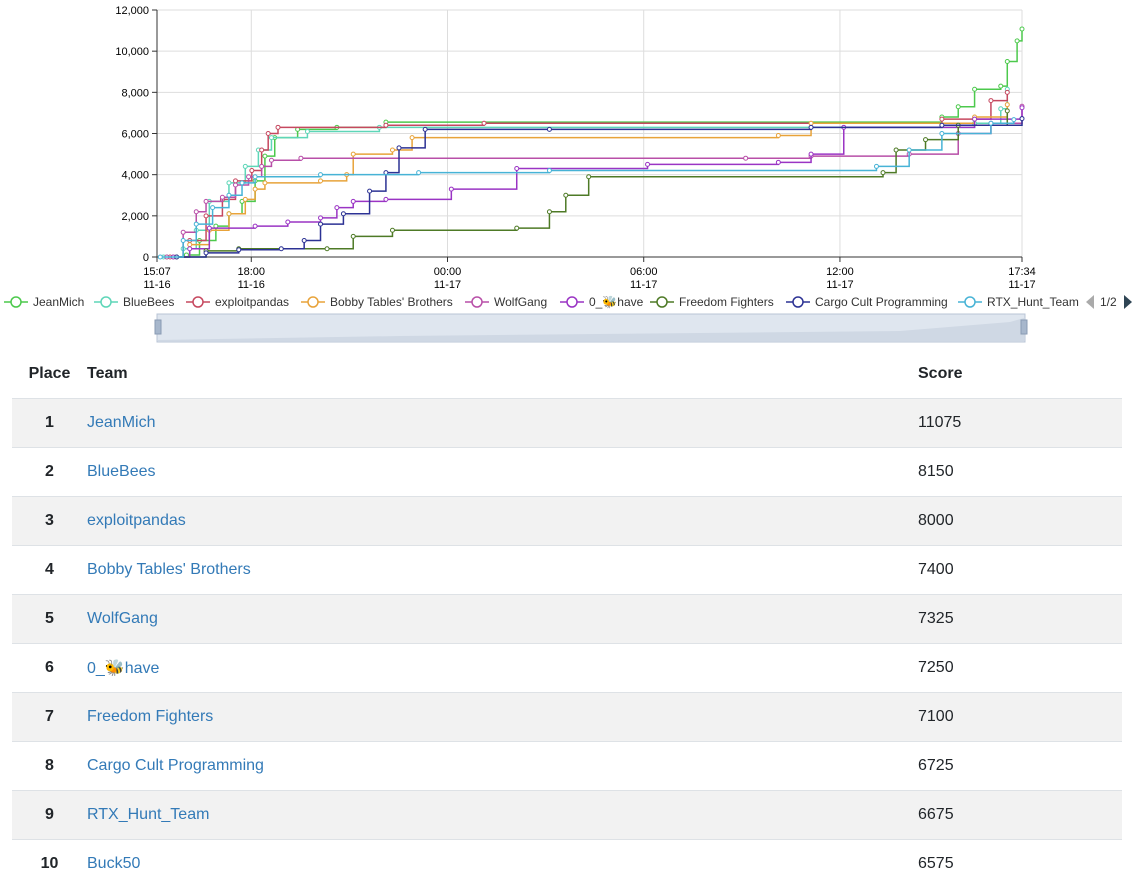 The height and width of the screenshot is (889, 1141). I want to click on team-cell: BlueBees, so click(502, 472).